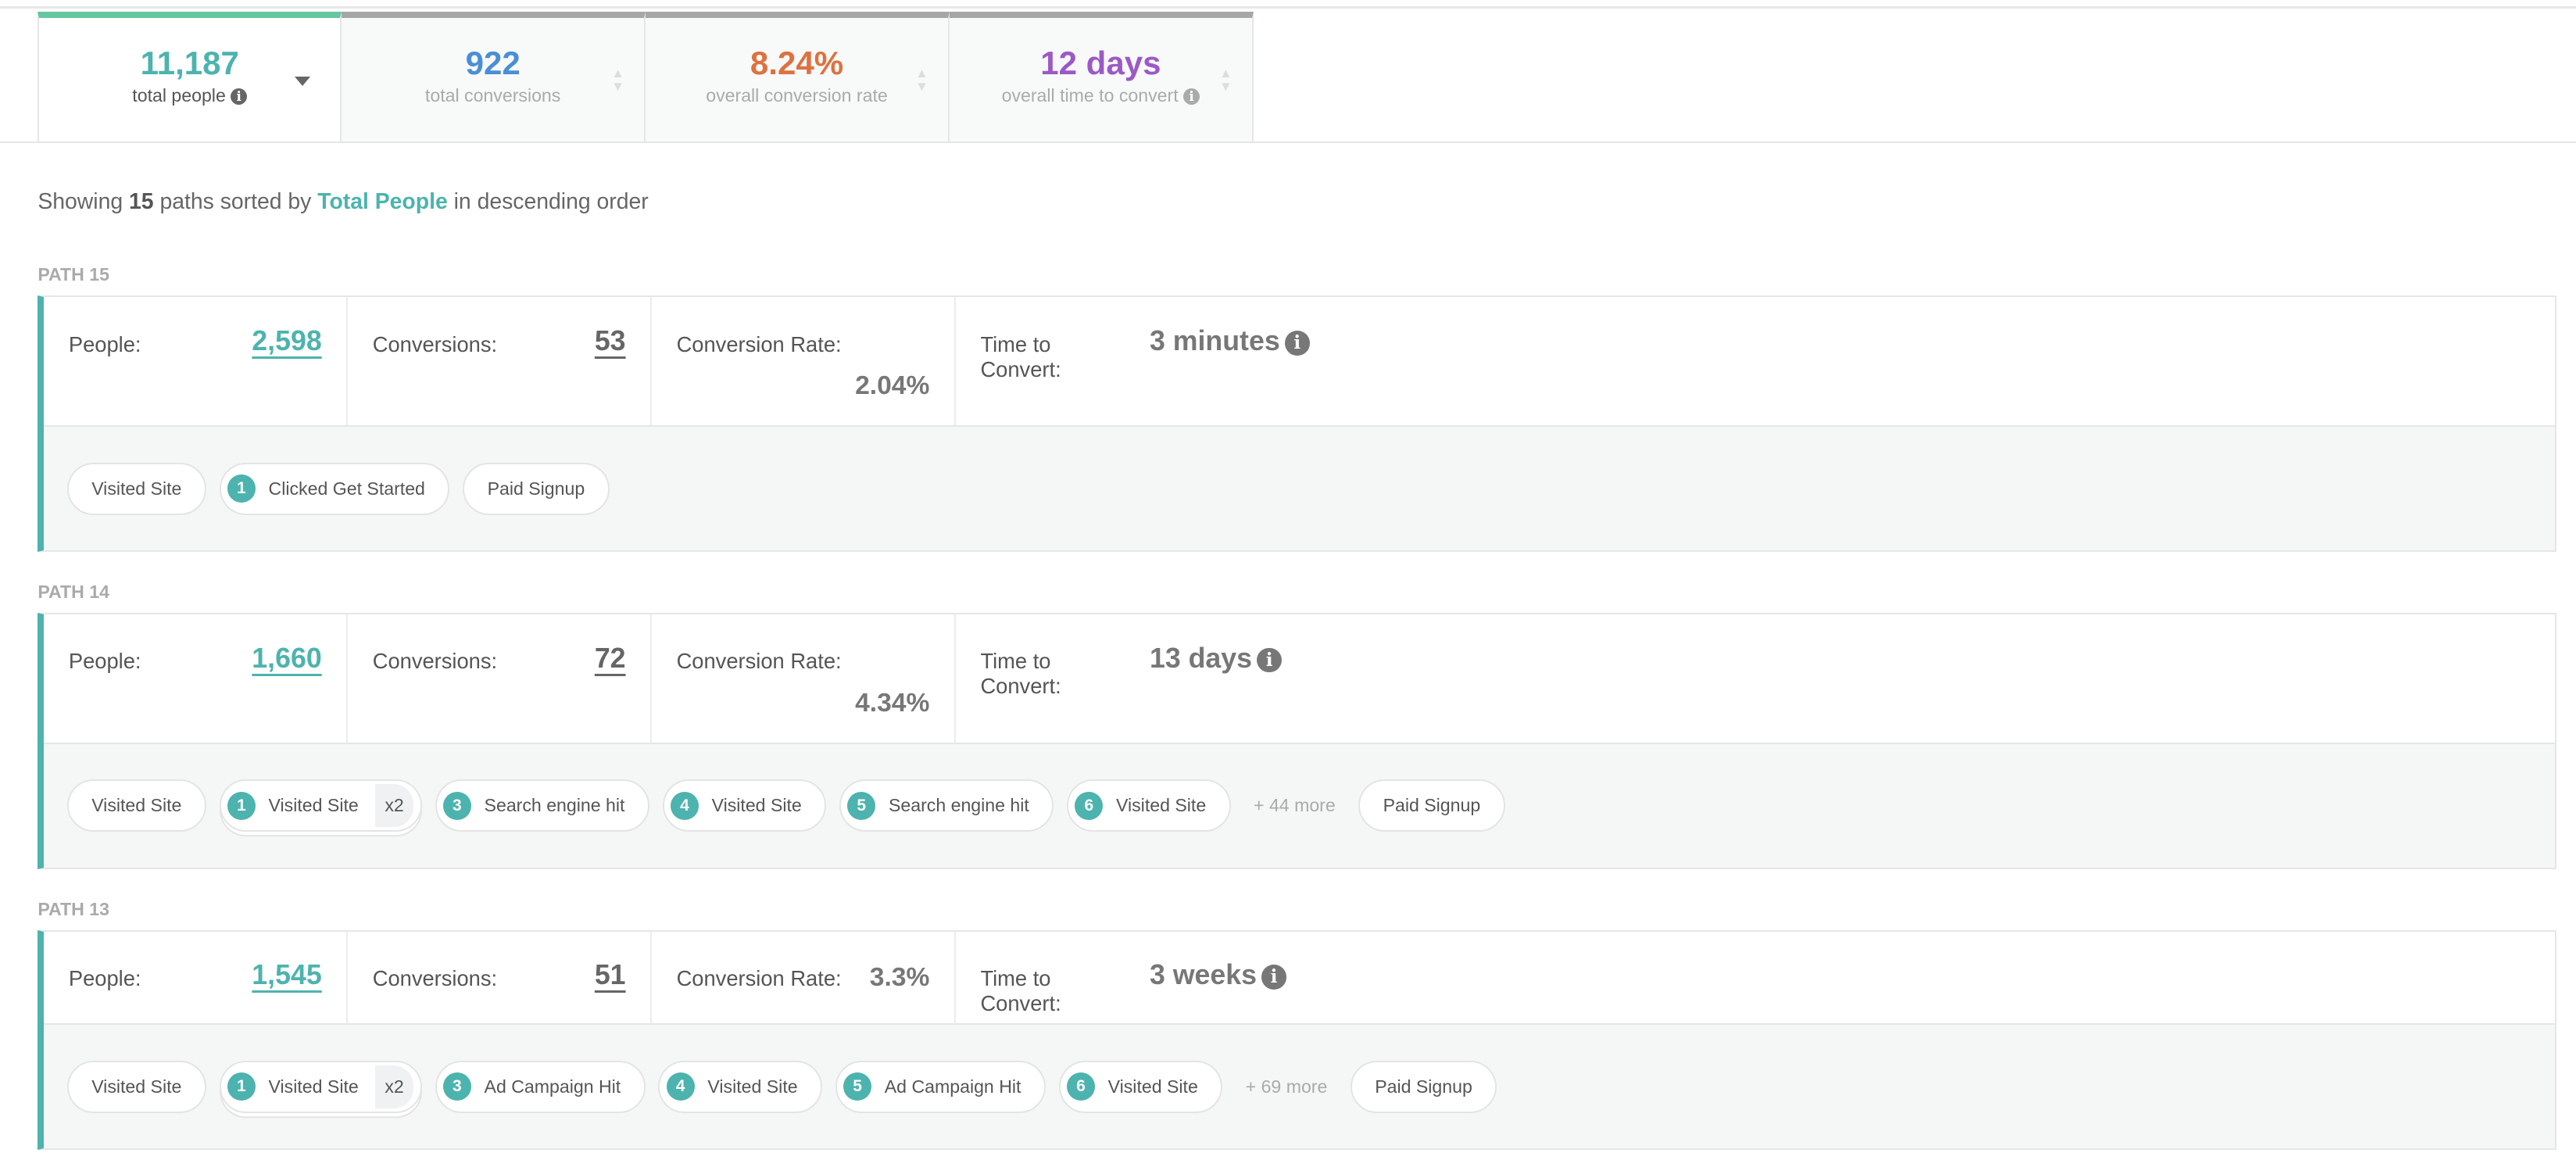 The width and height of the screenshot is (2576, 1160). I want to click on metric-label-text: overall time to convert, so click(1090, 95).